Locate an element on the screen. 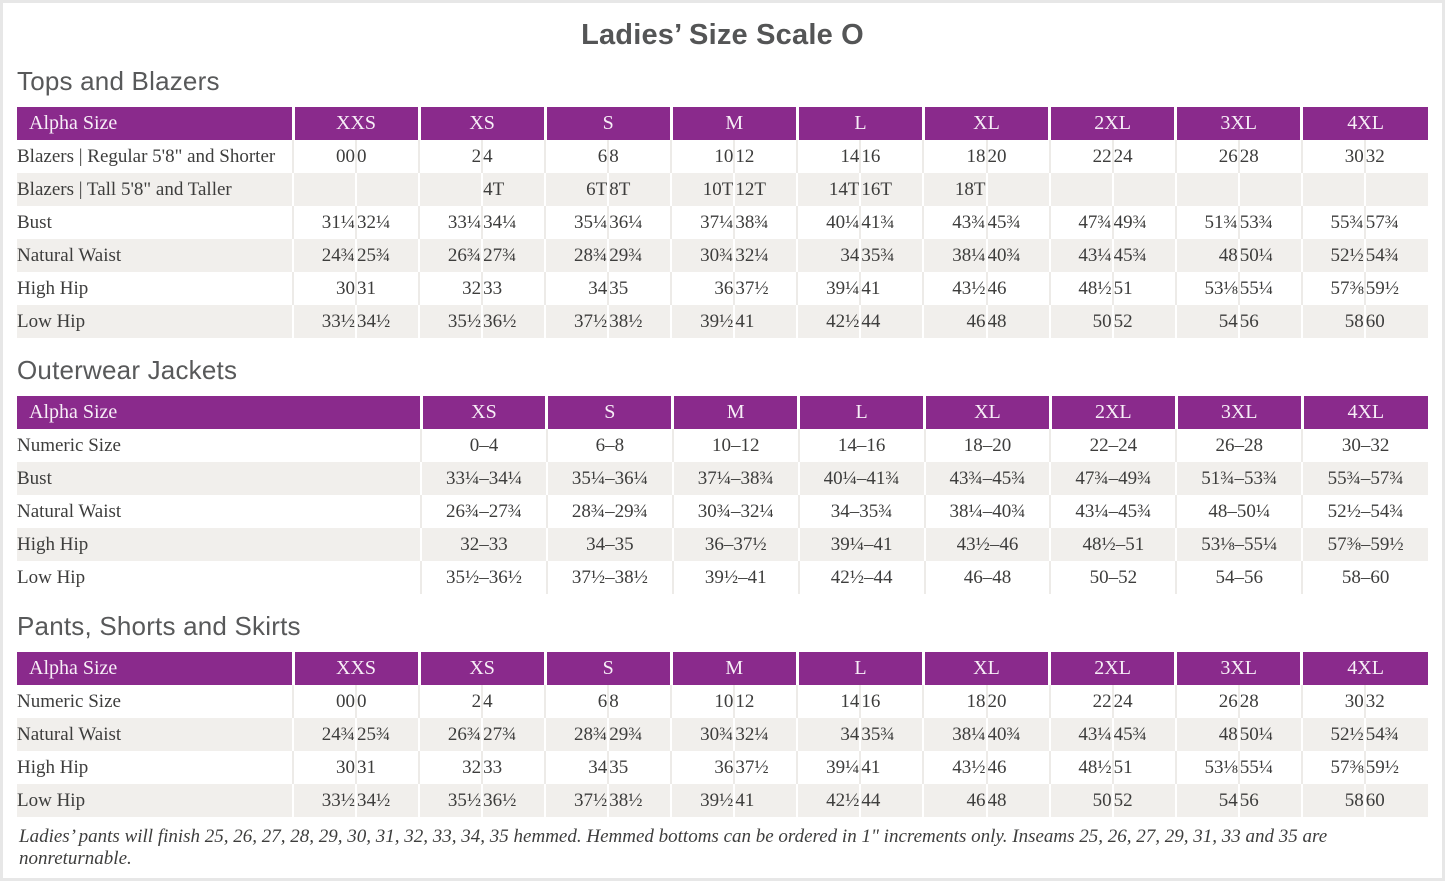 Image resolution: width=1445 pixels, height=881 pixels. size-cell: 30¾ is located at coordinates (702, 734).